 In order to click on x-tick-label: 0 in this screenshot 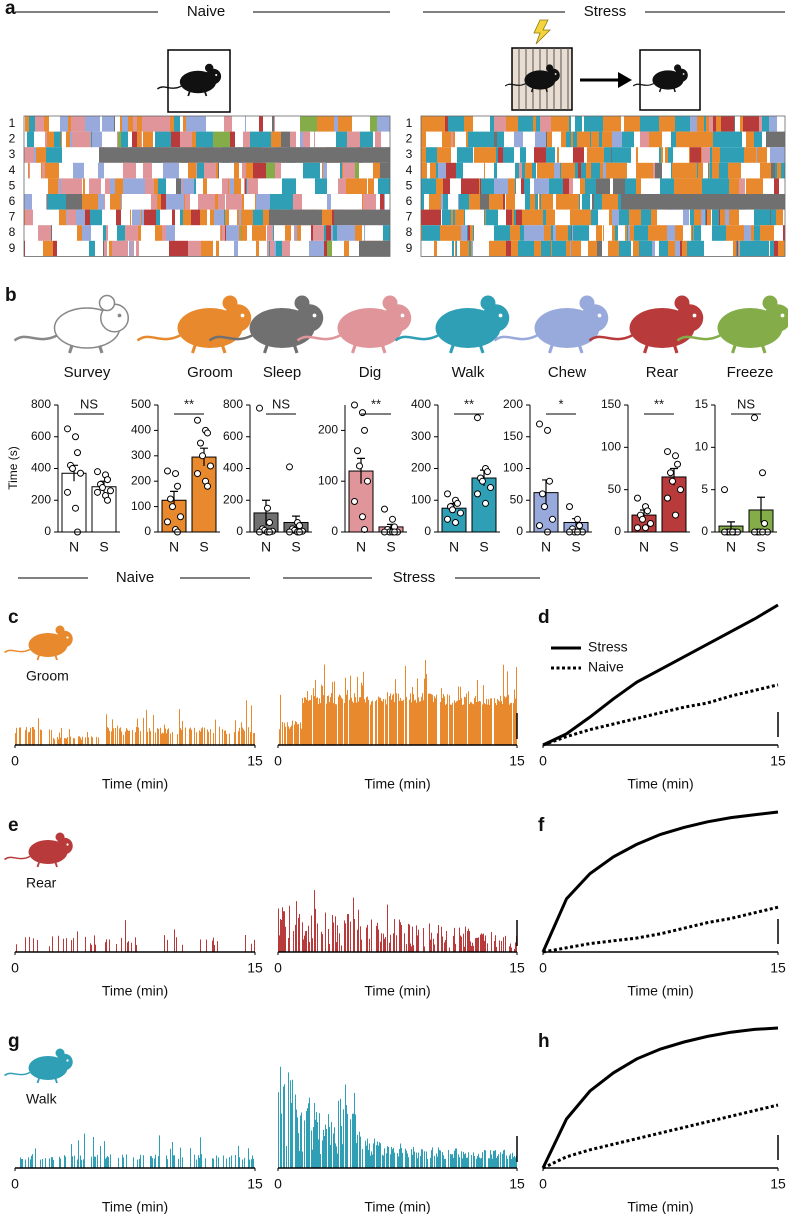, I will do `click(543, 968)`.